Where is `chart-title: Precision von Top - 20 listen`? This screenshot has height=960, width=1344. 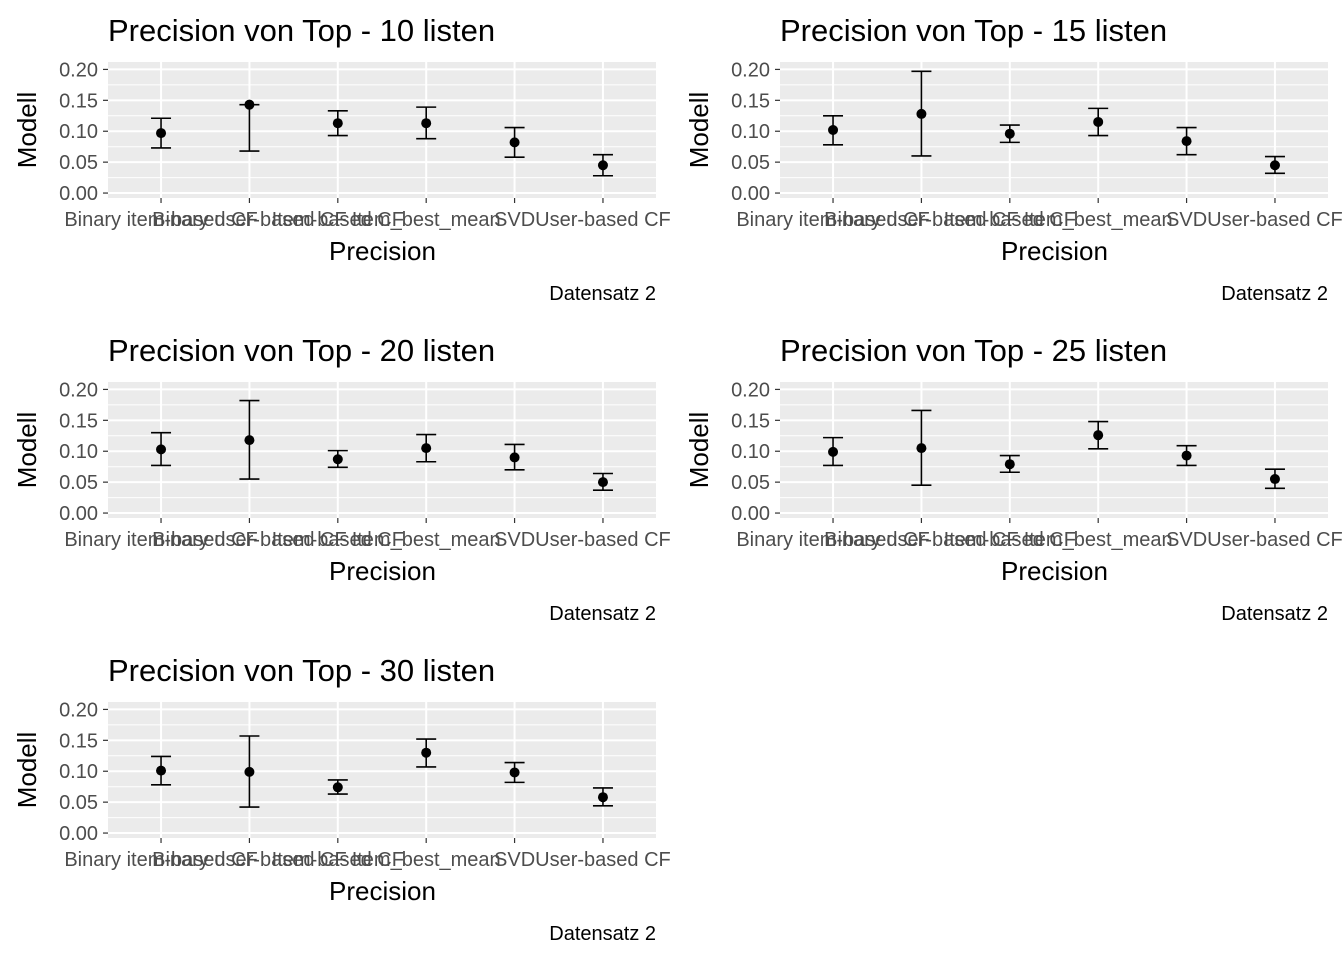 chart-title: Precision von Top - 20 listen is located at coordinates (301, 350).